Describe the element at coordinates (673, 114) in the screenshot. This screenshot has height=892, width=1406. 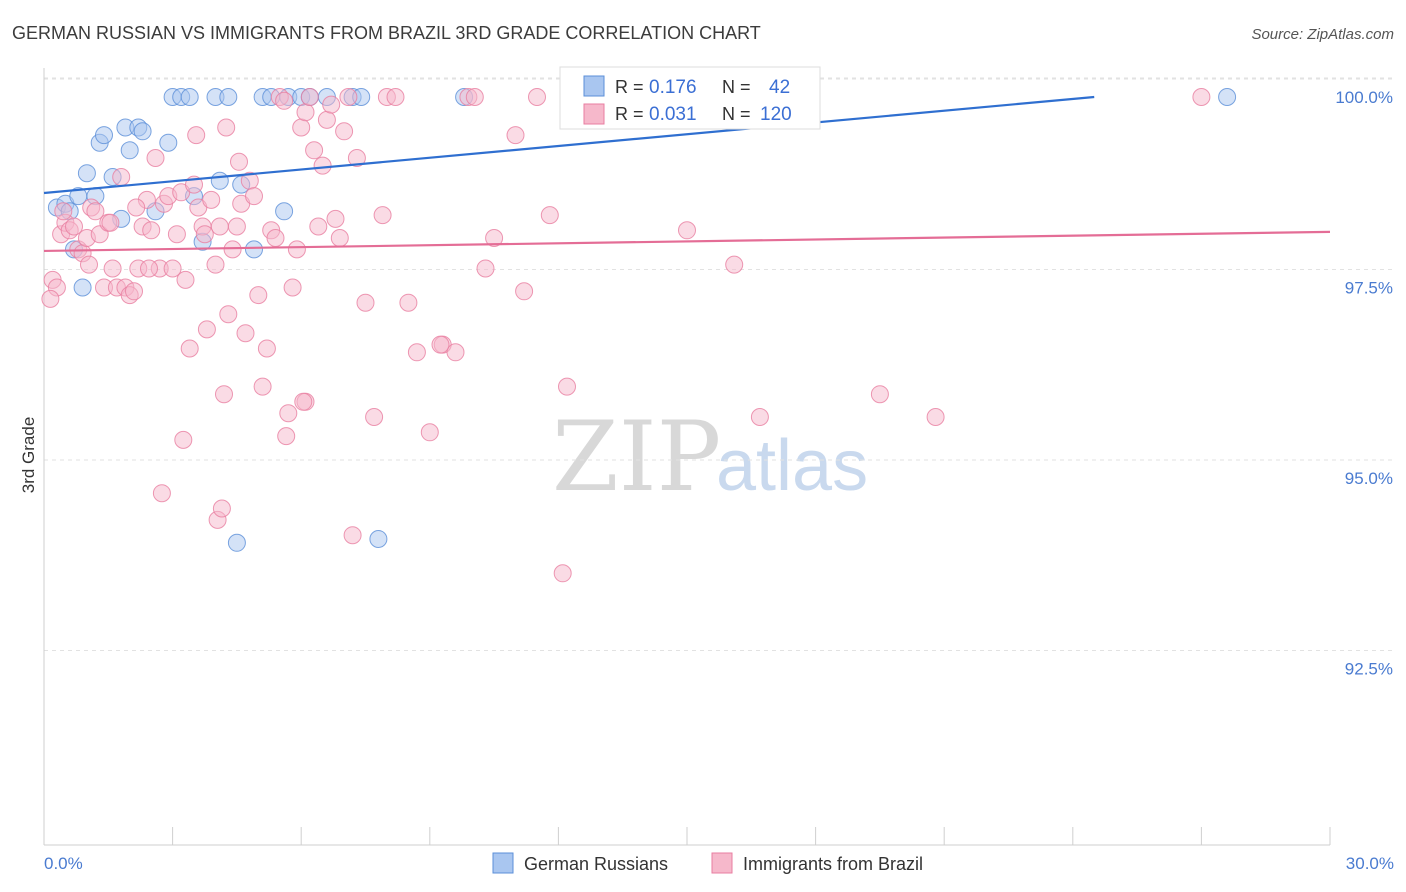
I see `stats-r-value-2: 0.031` at that location.